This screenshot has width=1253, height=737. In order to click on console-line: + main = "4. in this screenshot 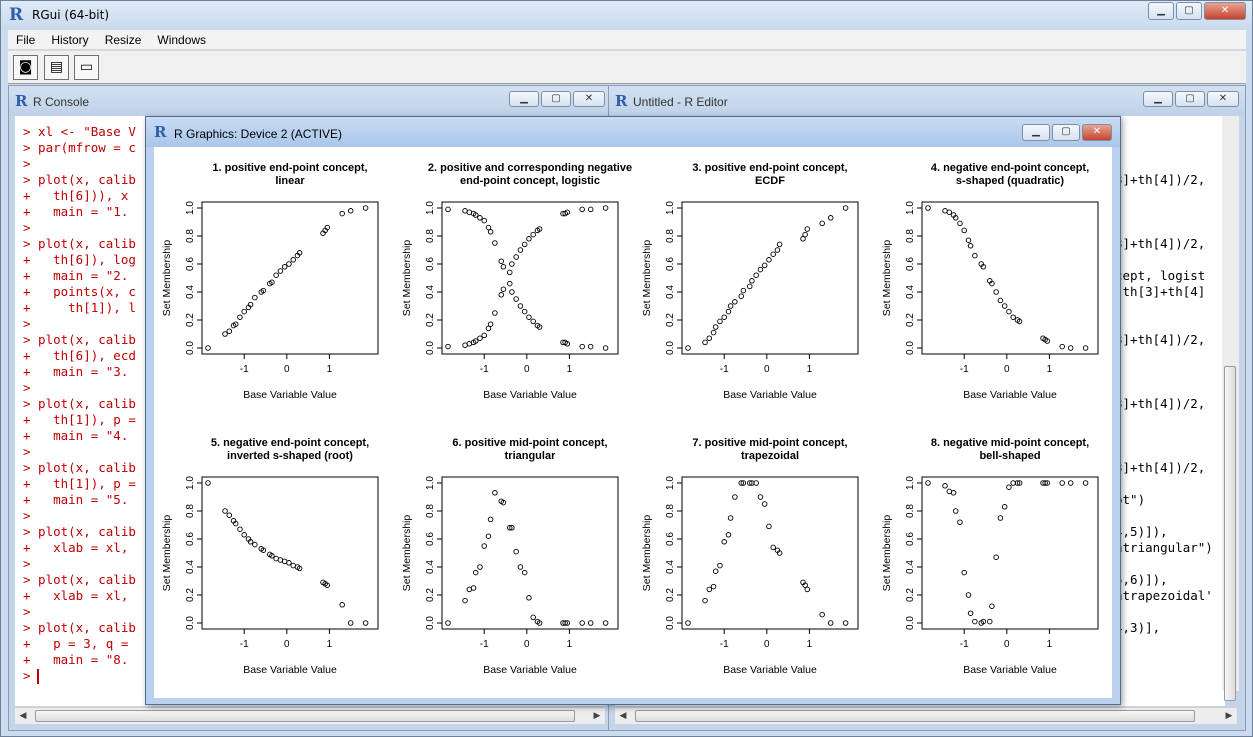, I will do `click(76, 435)`.